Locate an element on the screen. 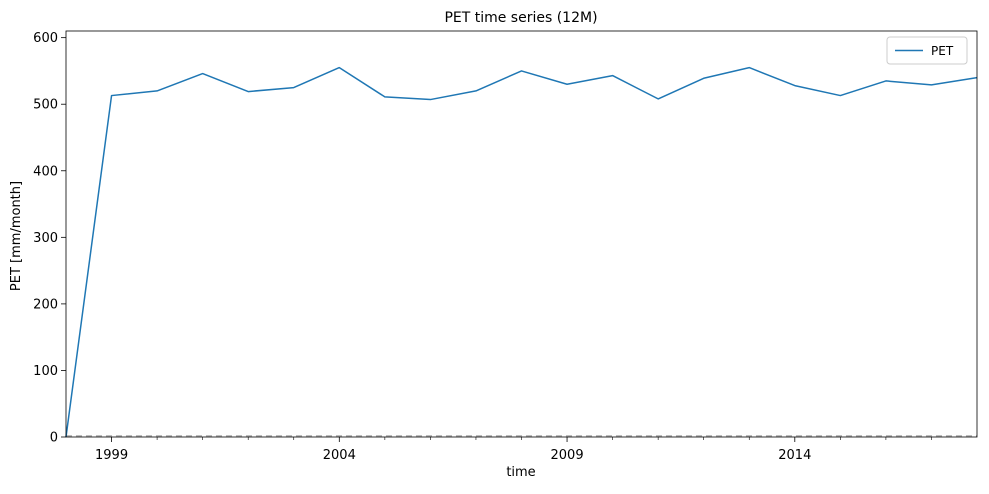 The height and width of the screenshot is (494, 989). y-tick-label: 400 is located at coordinates (45, 171).